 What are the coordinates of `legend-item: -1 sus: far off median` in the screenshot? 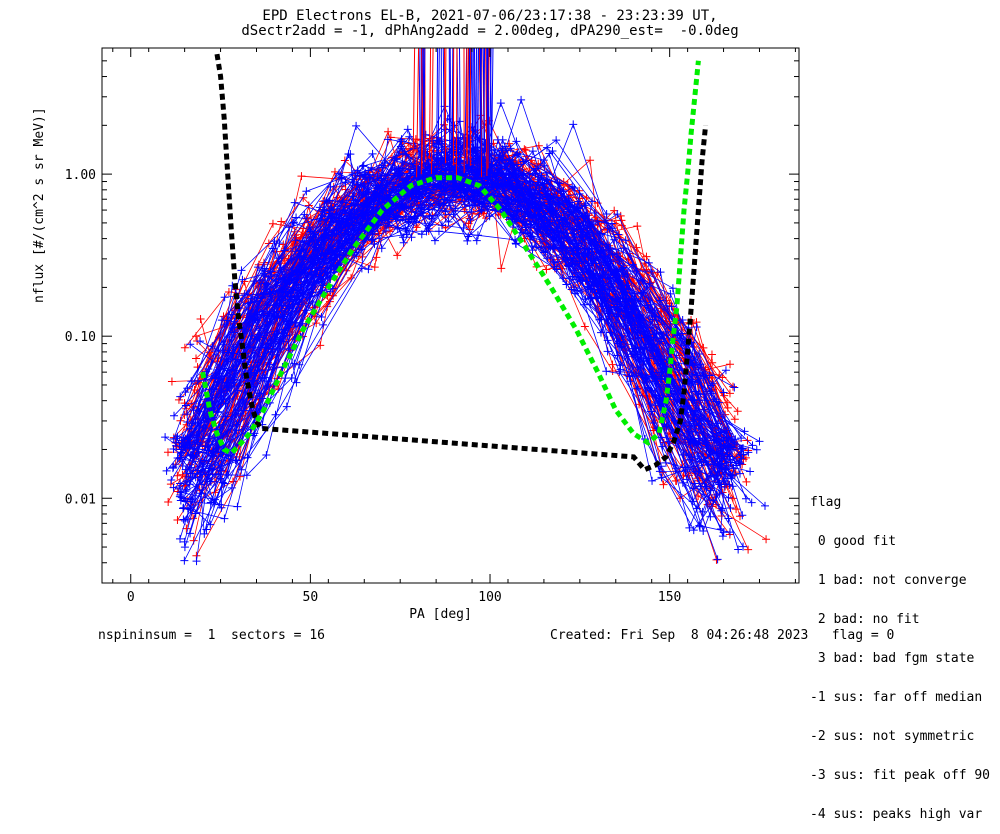 It's located at (900, 697).